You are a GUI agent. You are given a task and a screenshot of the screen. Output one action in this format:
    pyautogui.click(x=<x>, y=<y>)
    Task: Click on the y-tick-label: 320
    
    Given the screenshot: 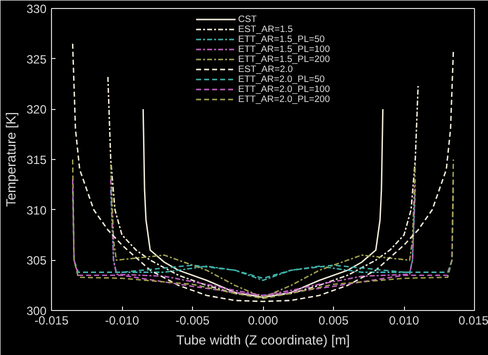 What is the action you would take?
    pyautogui.click(x=36, y=109)
    